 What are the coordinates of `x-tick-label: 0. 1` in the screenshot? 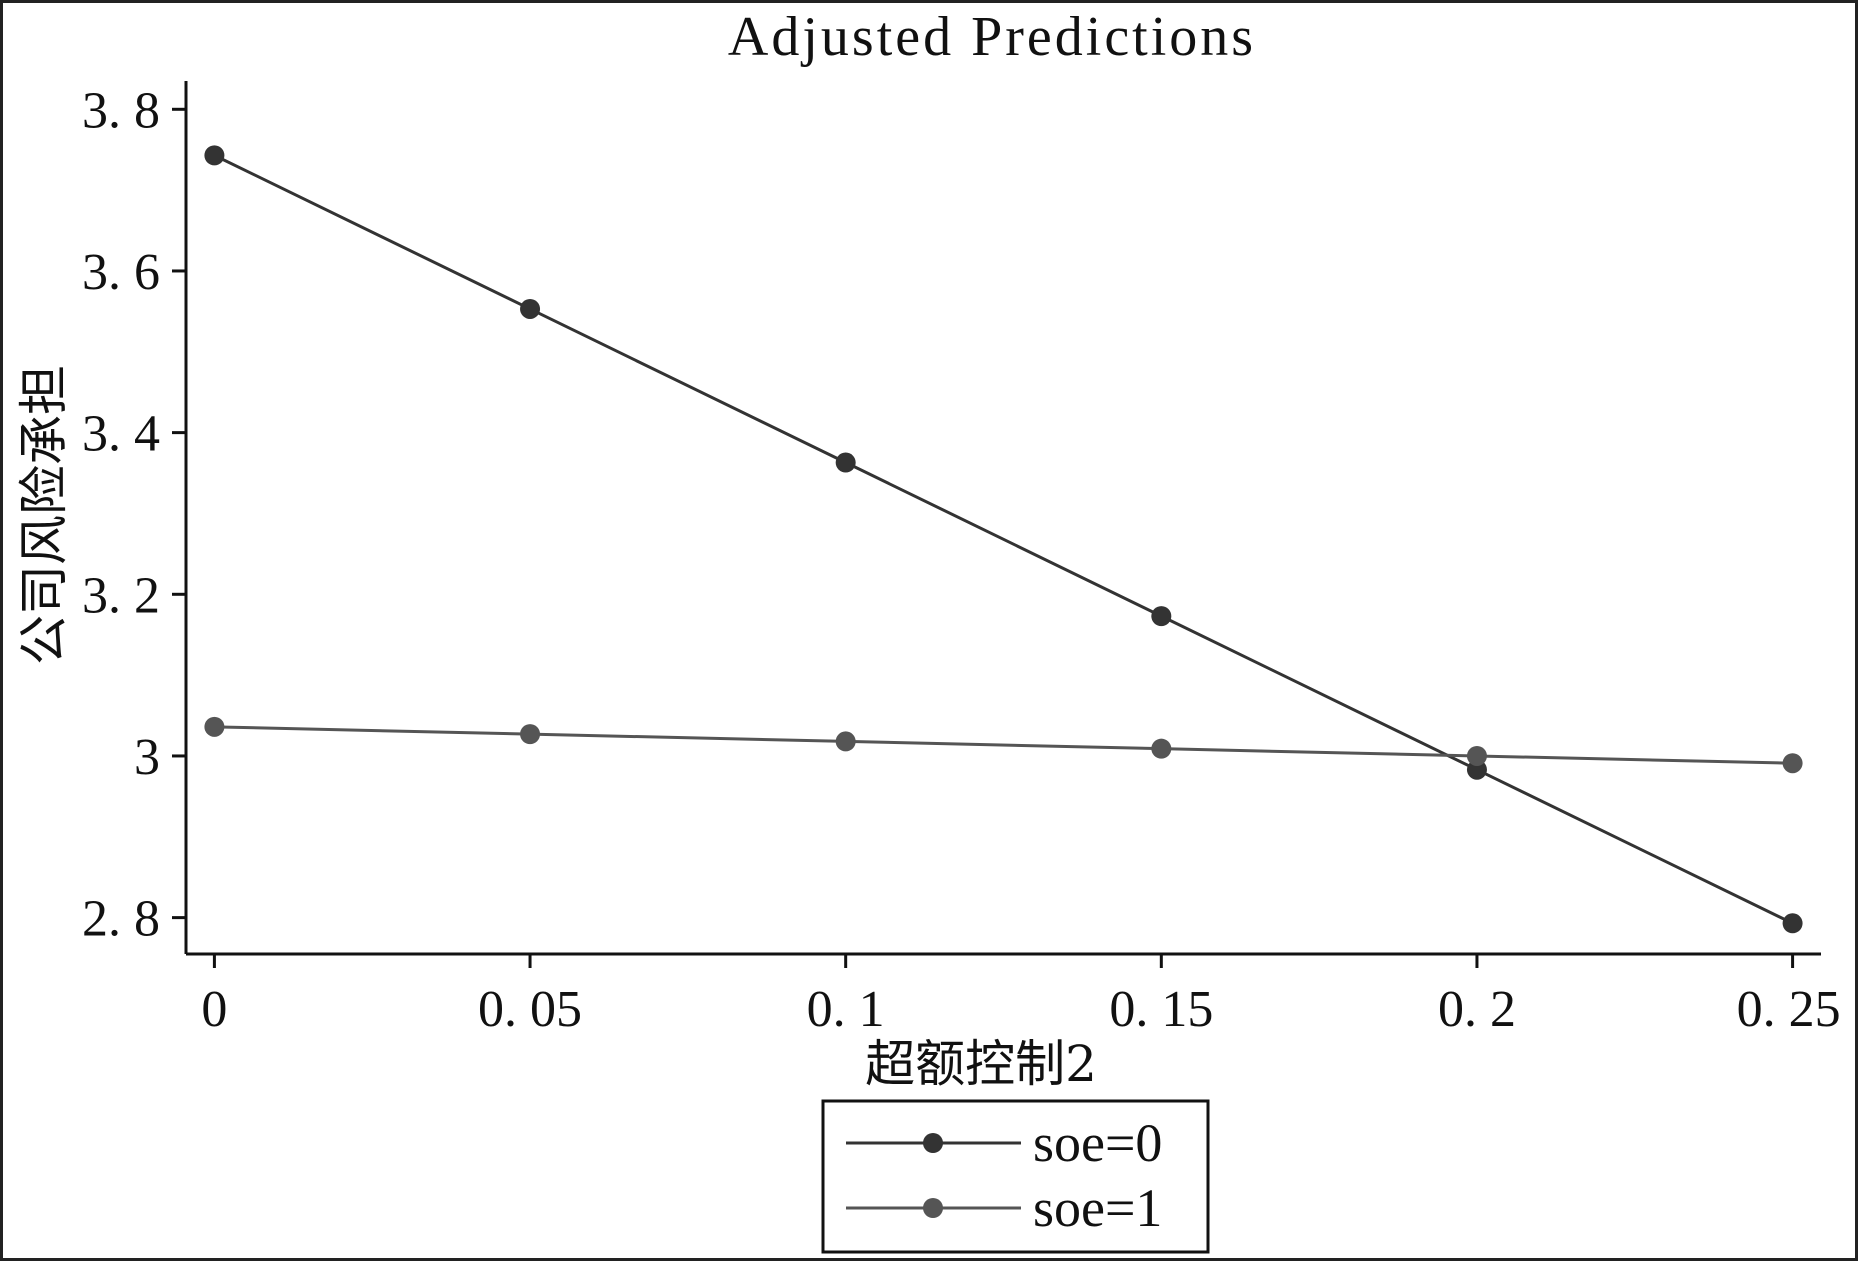 It's located at (846, 1009).